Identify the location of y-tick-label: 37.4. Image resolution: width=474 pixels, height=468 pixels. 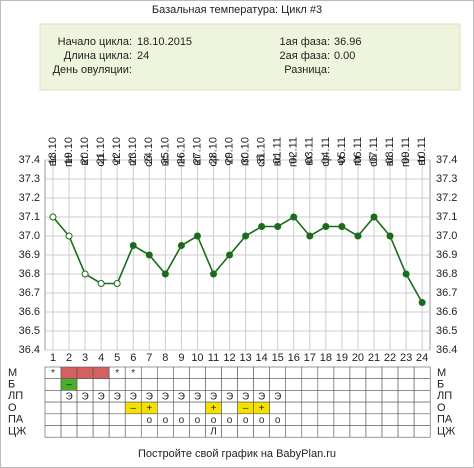
(446, 160).